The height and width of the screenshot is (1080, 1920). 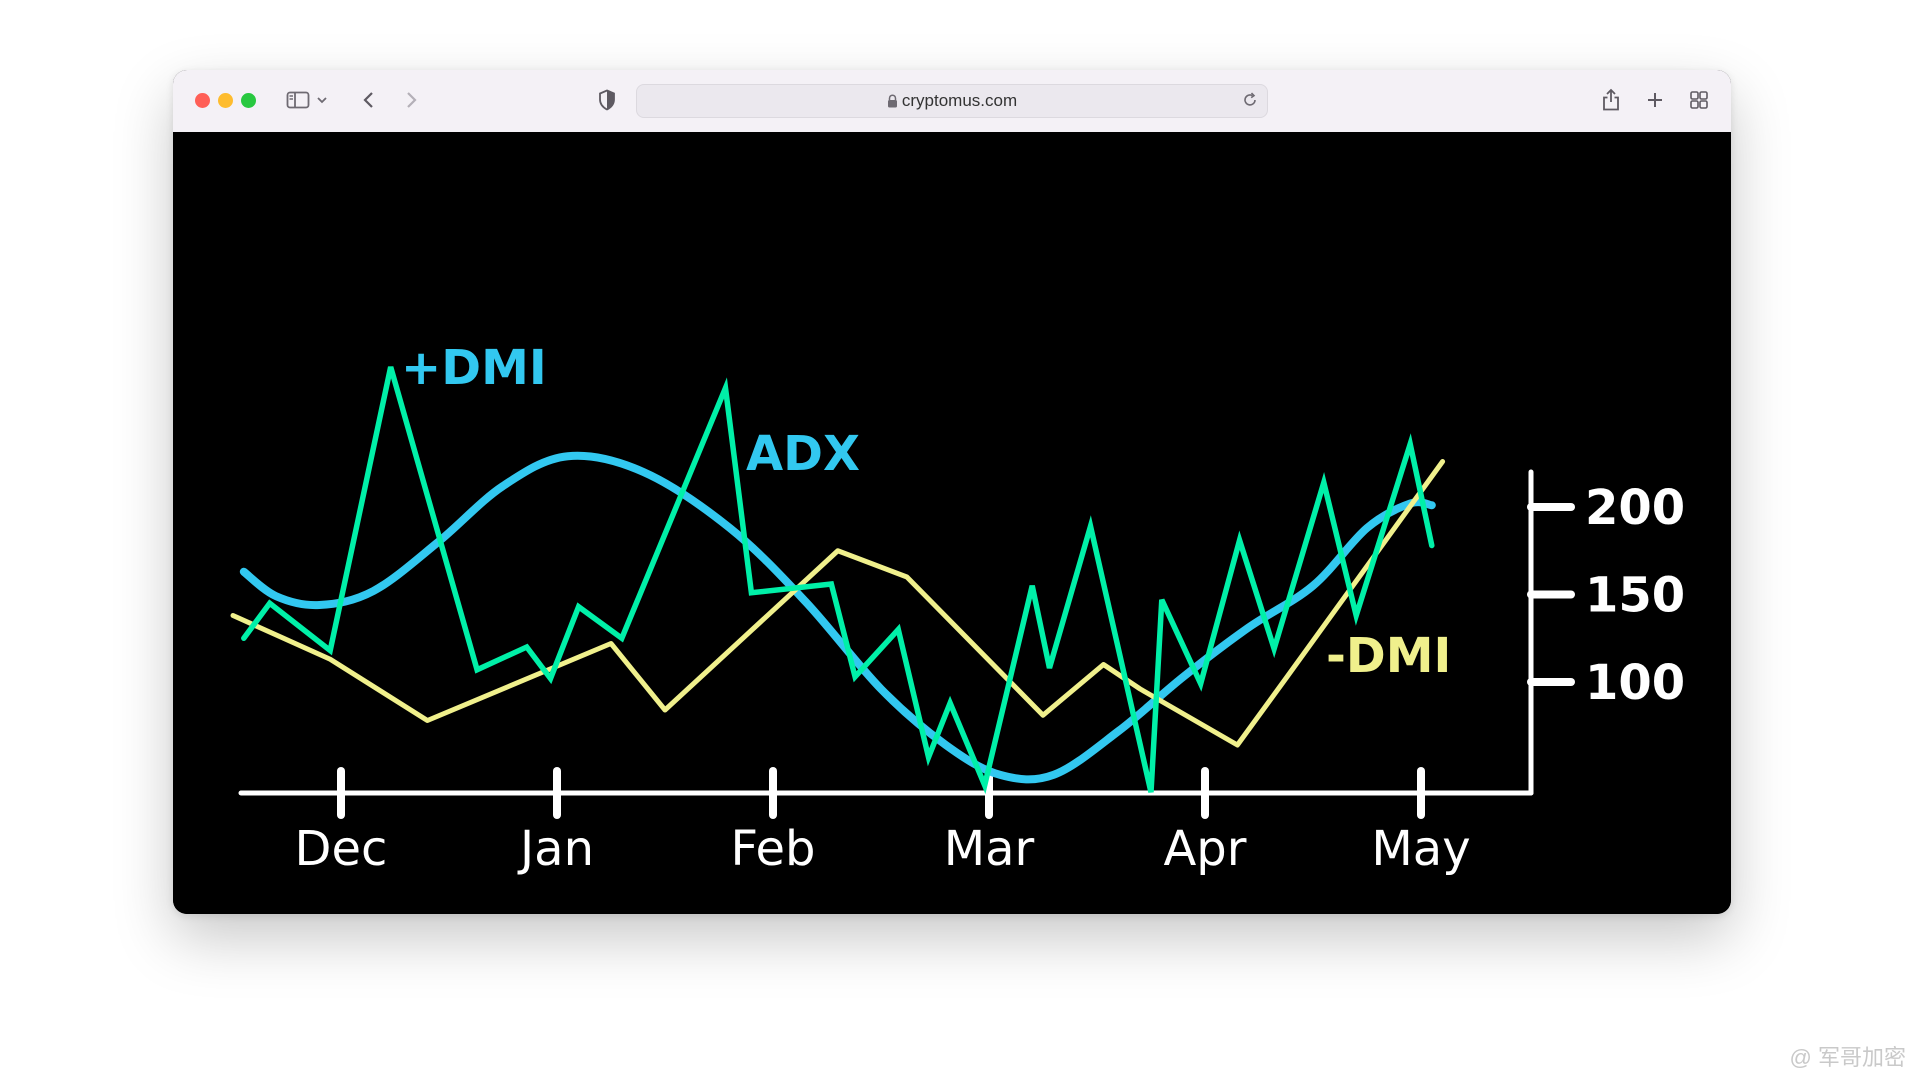 I want to click on y-tick-label: 100, so click(x=1635, y=683).